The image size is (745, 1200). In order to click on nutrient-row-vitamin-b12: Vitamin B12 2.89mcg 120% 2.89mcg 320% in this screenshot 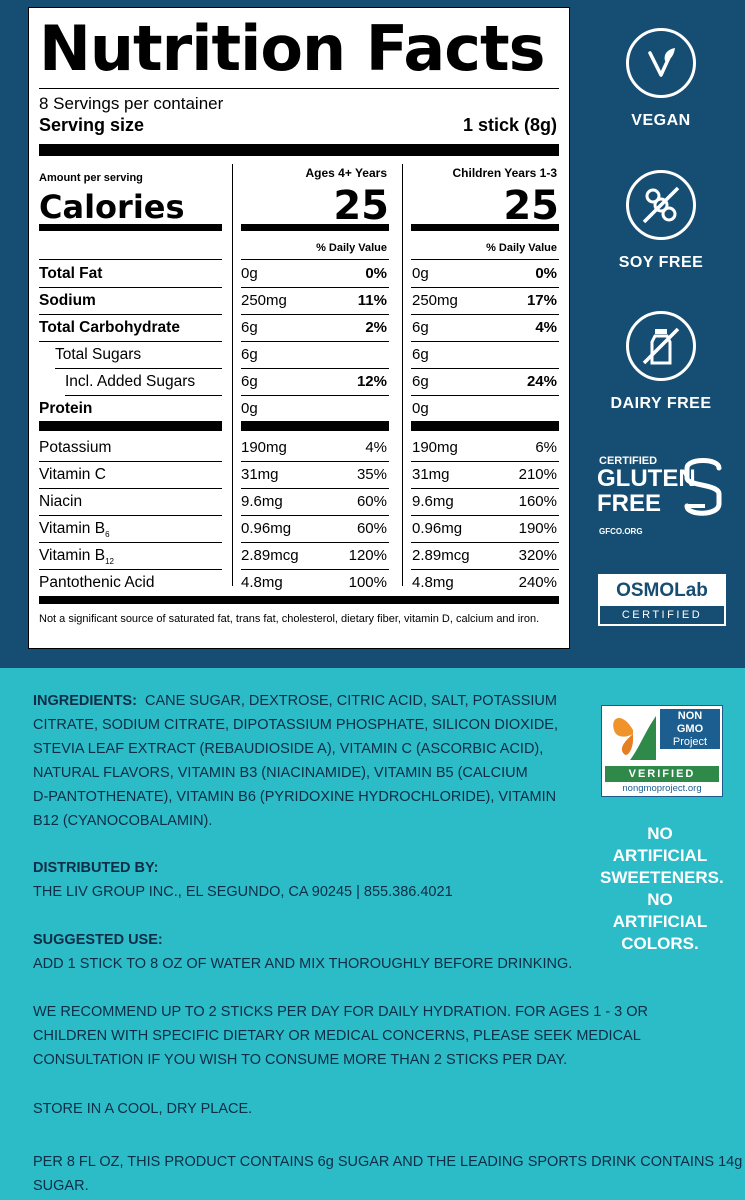, I will do `click(299, 556)`.